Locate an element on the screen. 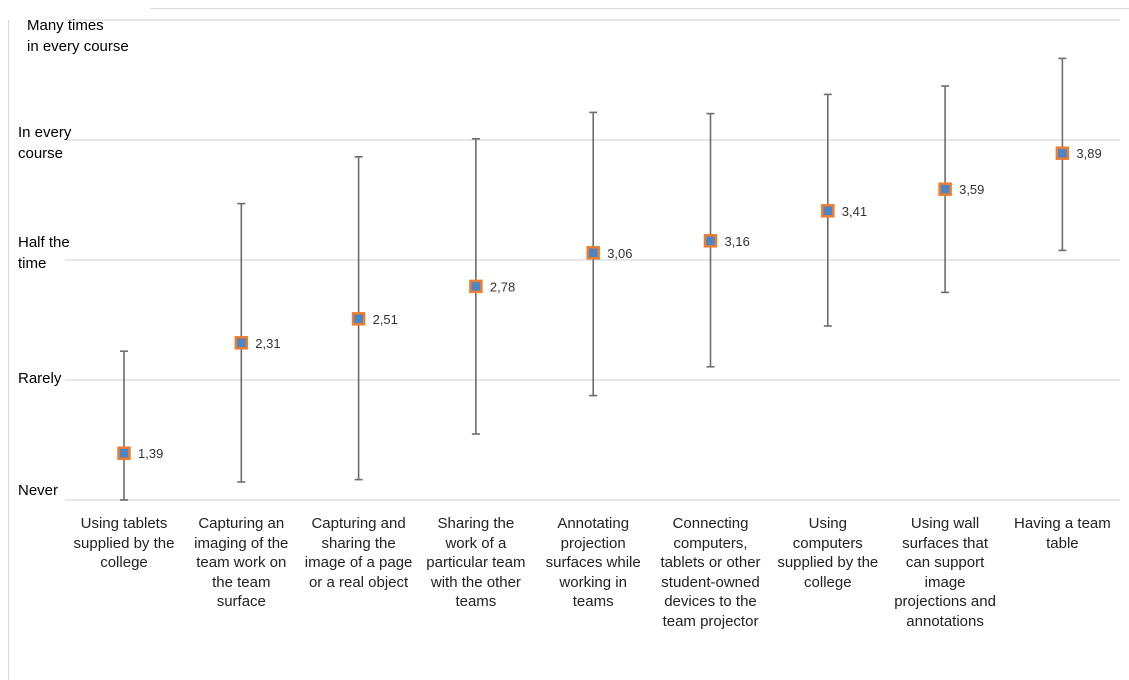 This screenshot has height=680, width=1129. data-label-4: 3,06 is located at coordinates (619, 253).